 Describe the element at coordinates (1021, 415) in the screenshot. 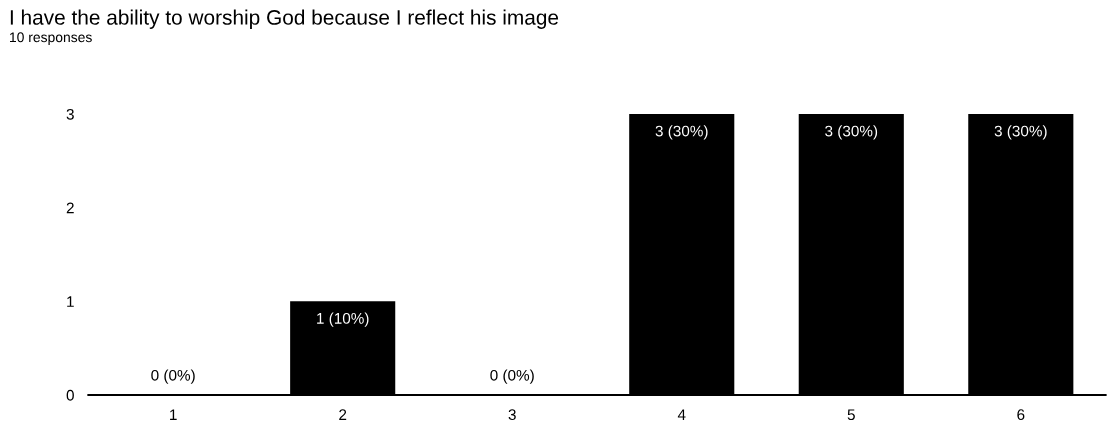

I see `x-tick-label: 6` at that location.